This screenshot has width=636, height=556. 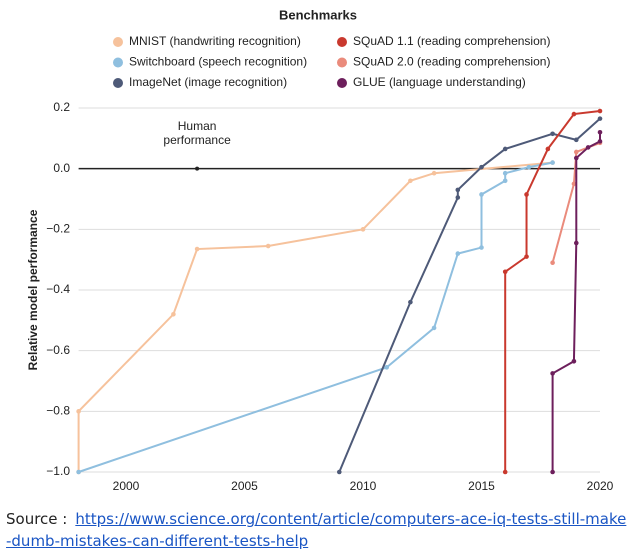 I want to click on x-tick-label: 2000, so click(x=126, y=486).